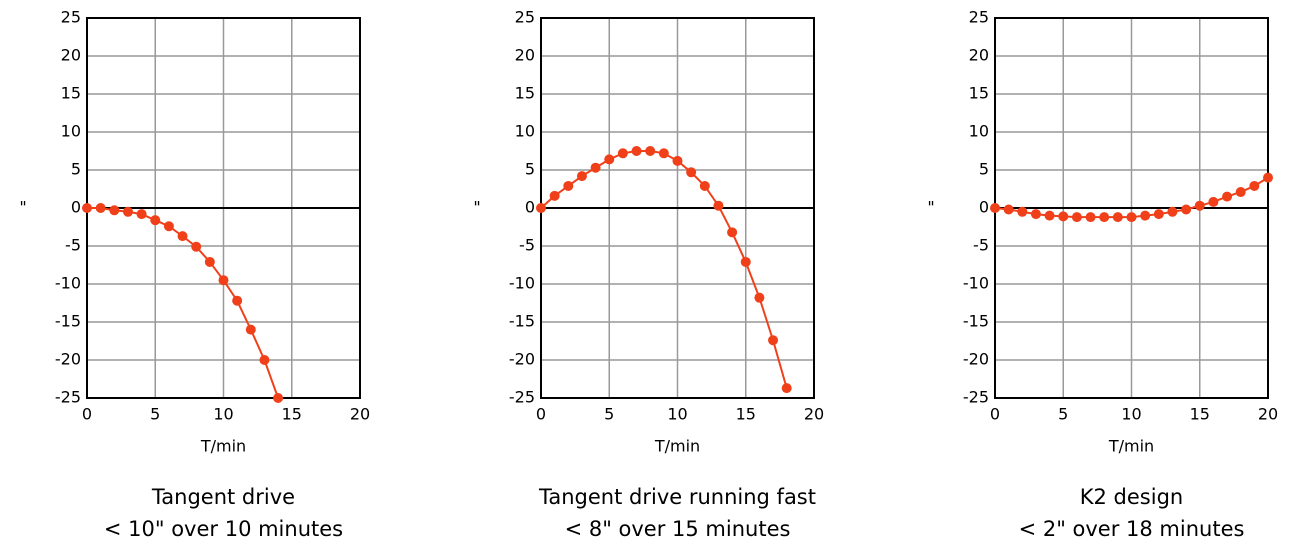 The image size is (1300, 550). Describe the element at coordinates (223, 529) in the screenshot. I see `chart-subtitle: < 10" over 10 minutes` at that location.